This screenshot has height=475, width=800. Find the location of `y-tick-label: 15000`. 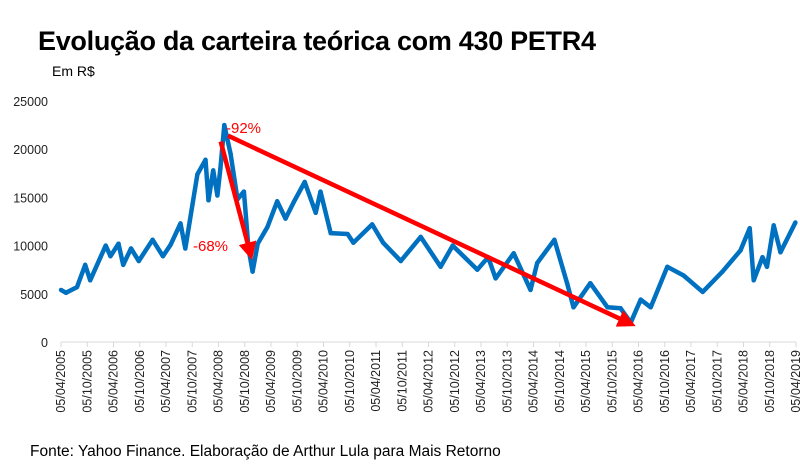

y-tick-label: 15000 is located at coordinates (30, 198).